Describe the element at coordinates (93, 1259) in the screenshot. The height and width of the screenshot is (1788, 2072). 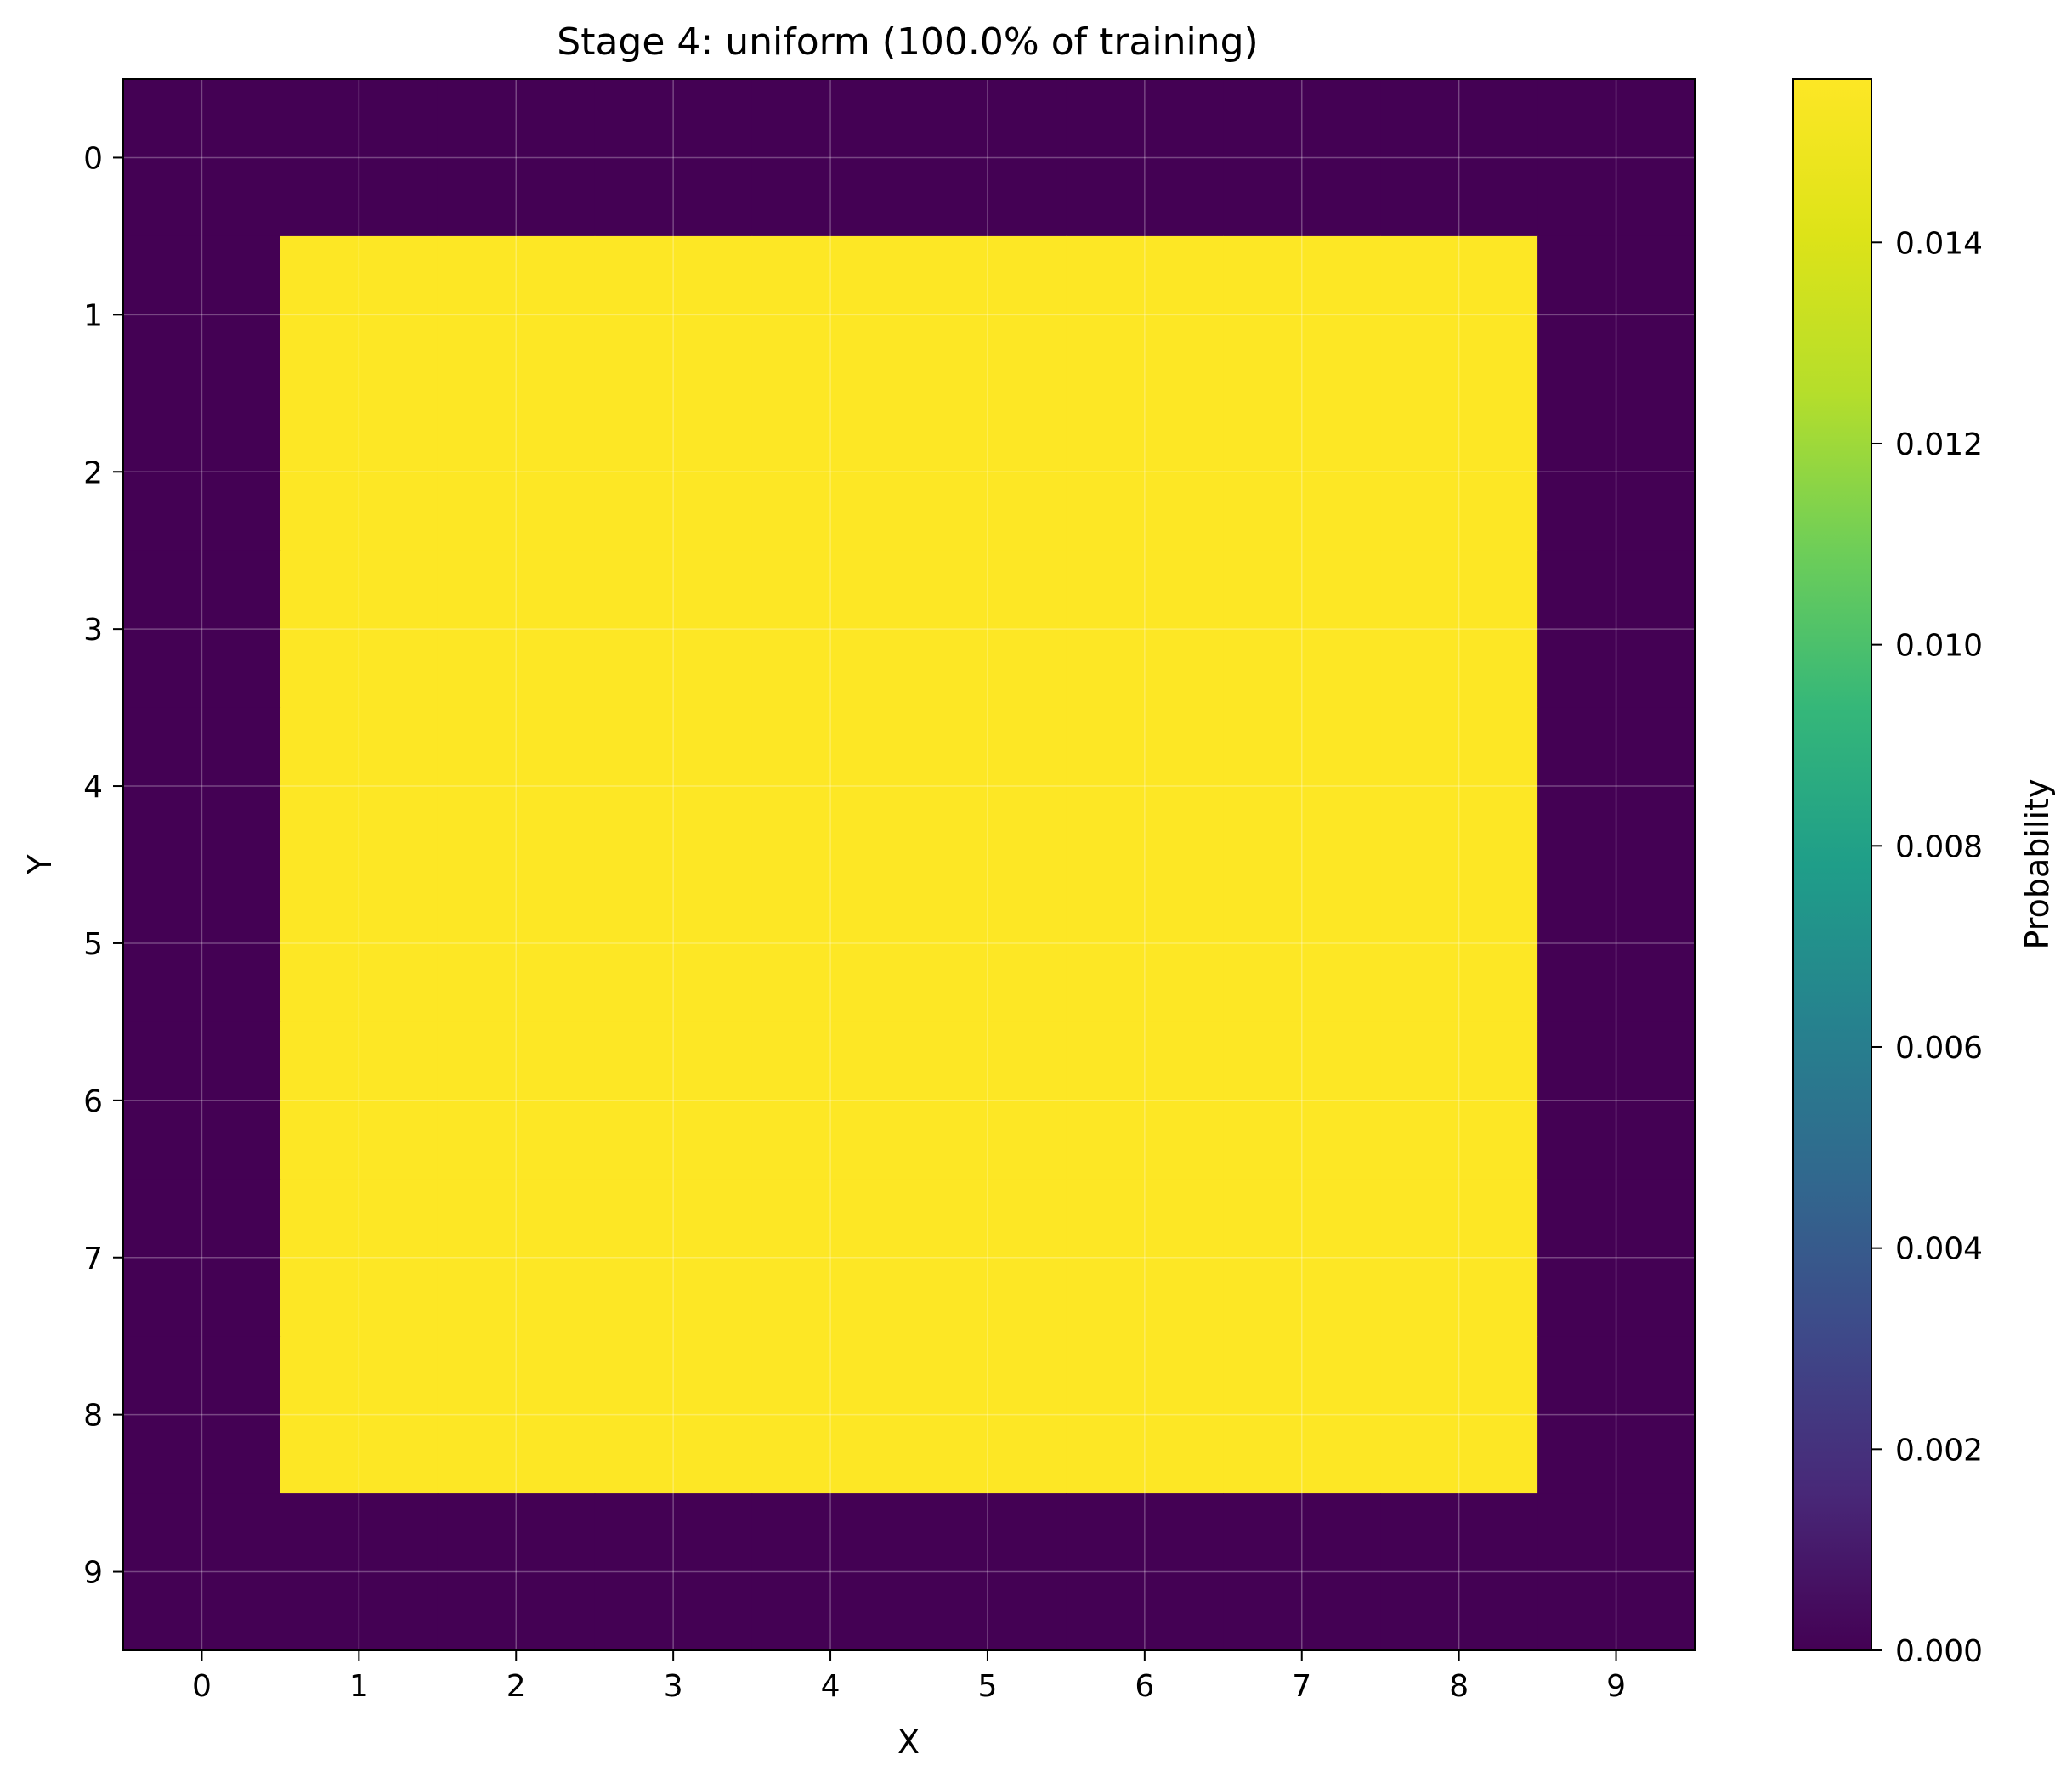
I see `y-tick-label: 7` at that location.